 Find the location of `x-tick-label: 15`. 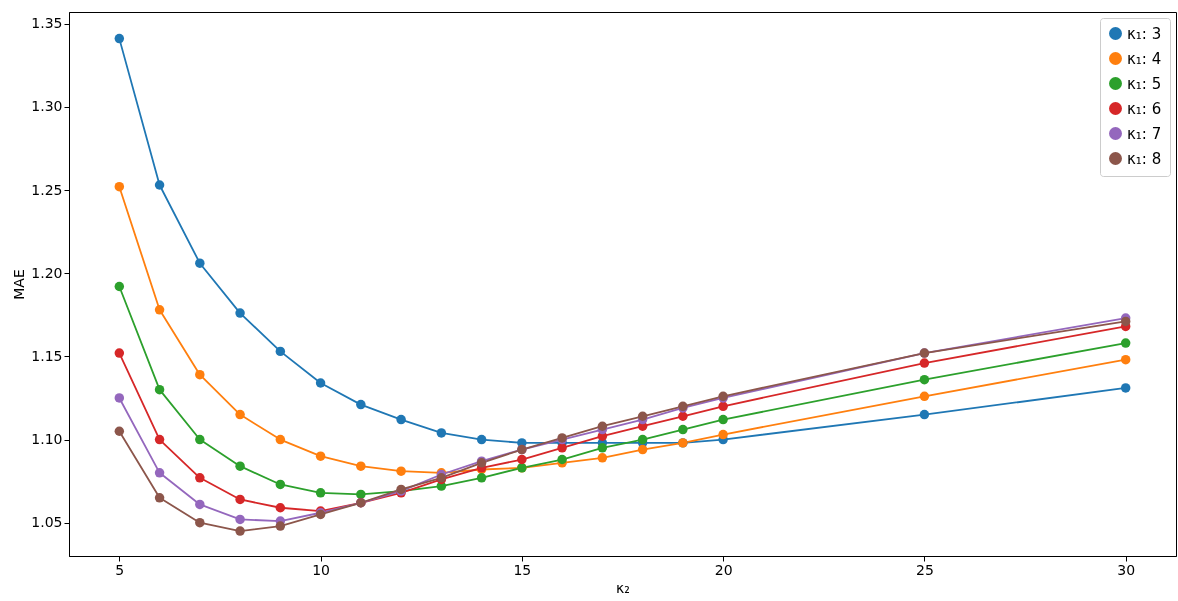

x-tick-label: 15 is located at coordinates (522, 569).